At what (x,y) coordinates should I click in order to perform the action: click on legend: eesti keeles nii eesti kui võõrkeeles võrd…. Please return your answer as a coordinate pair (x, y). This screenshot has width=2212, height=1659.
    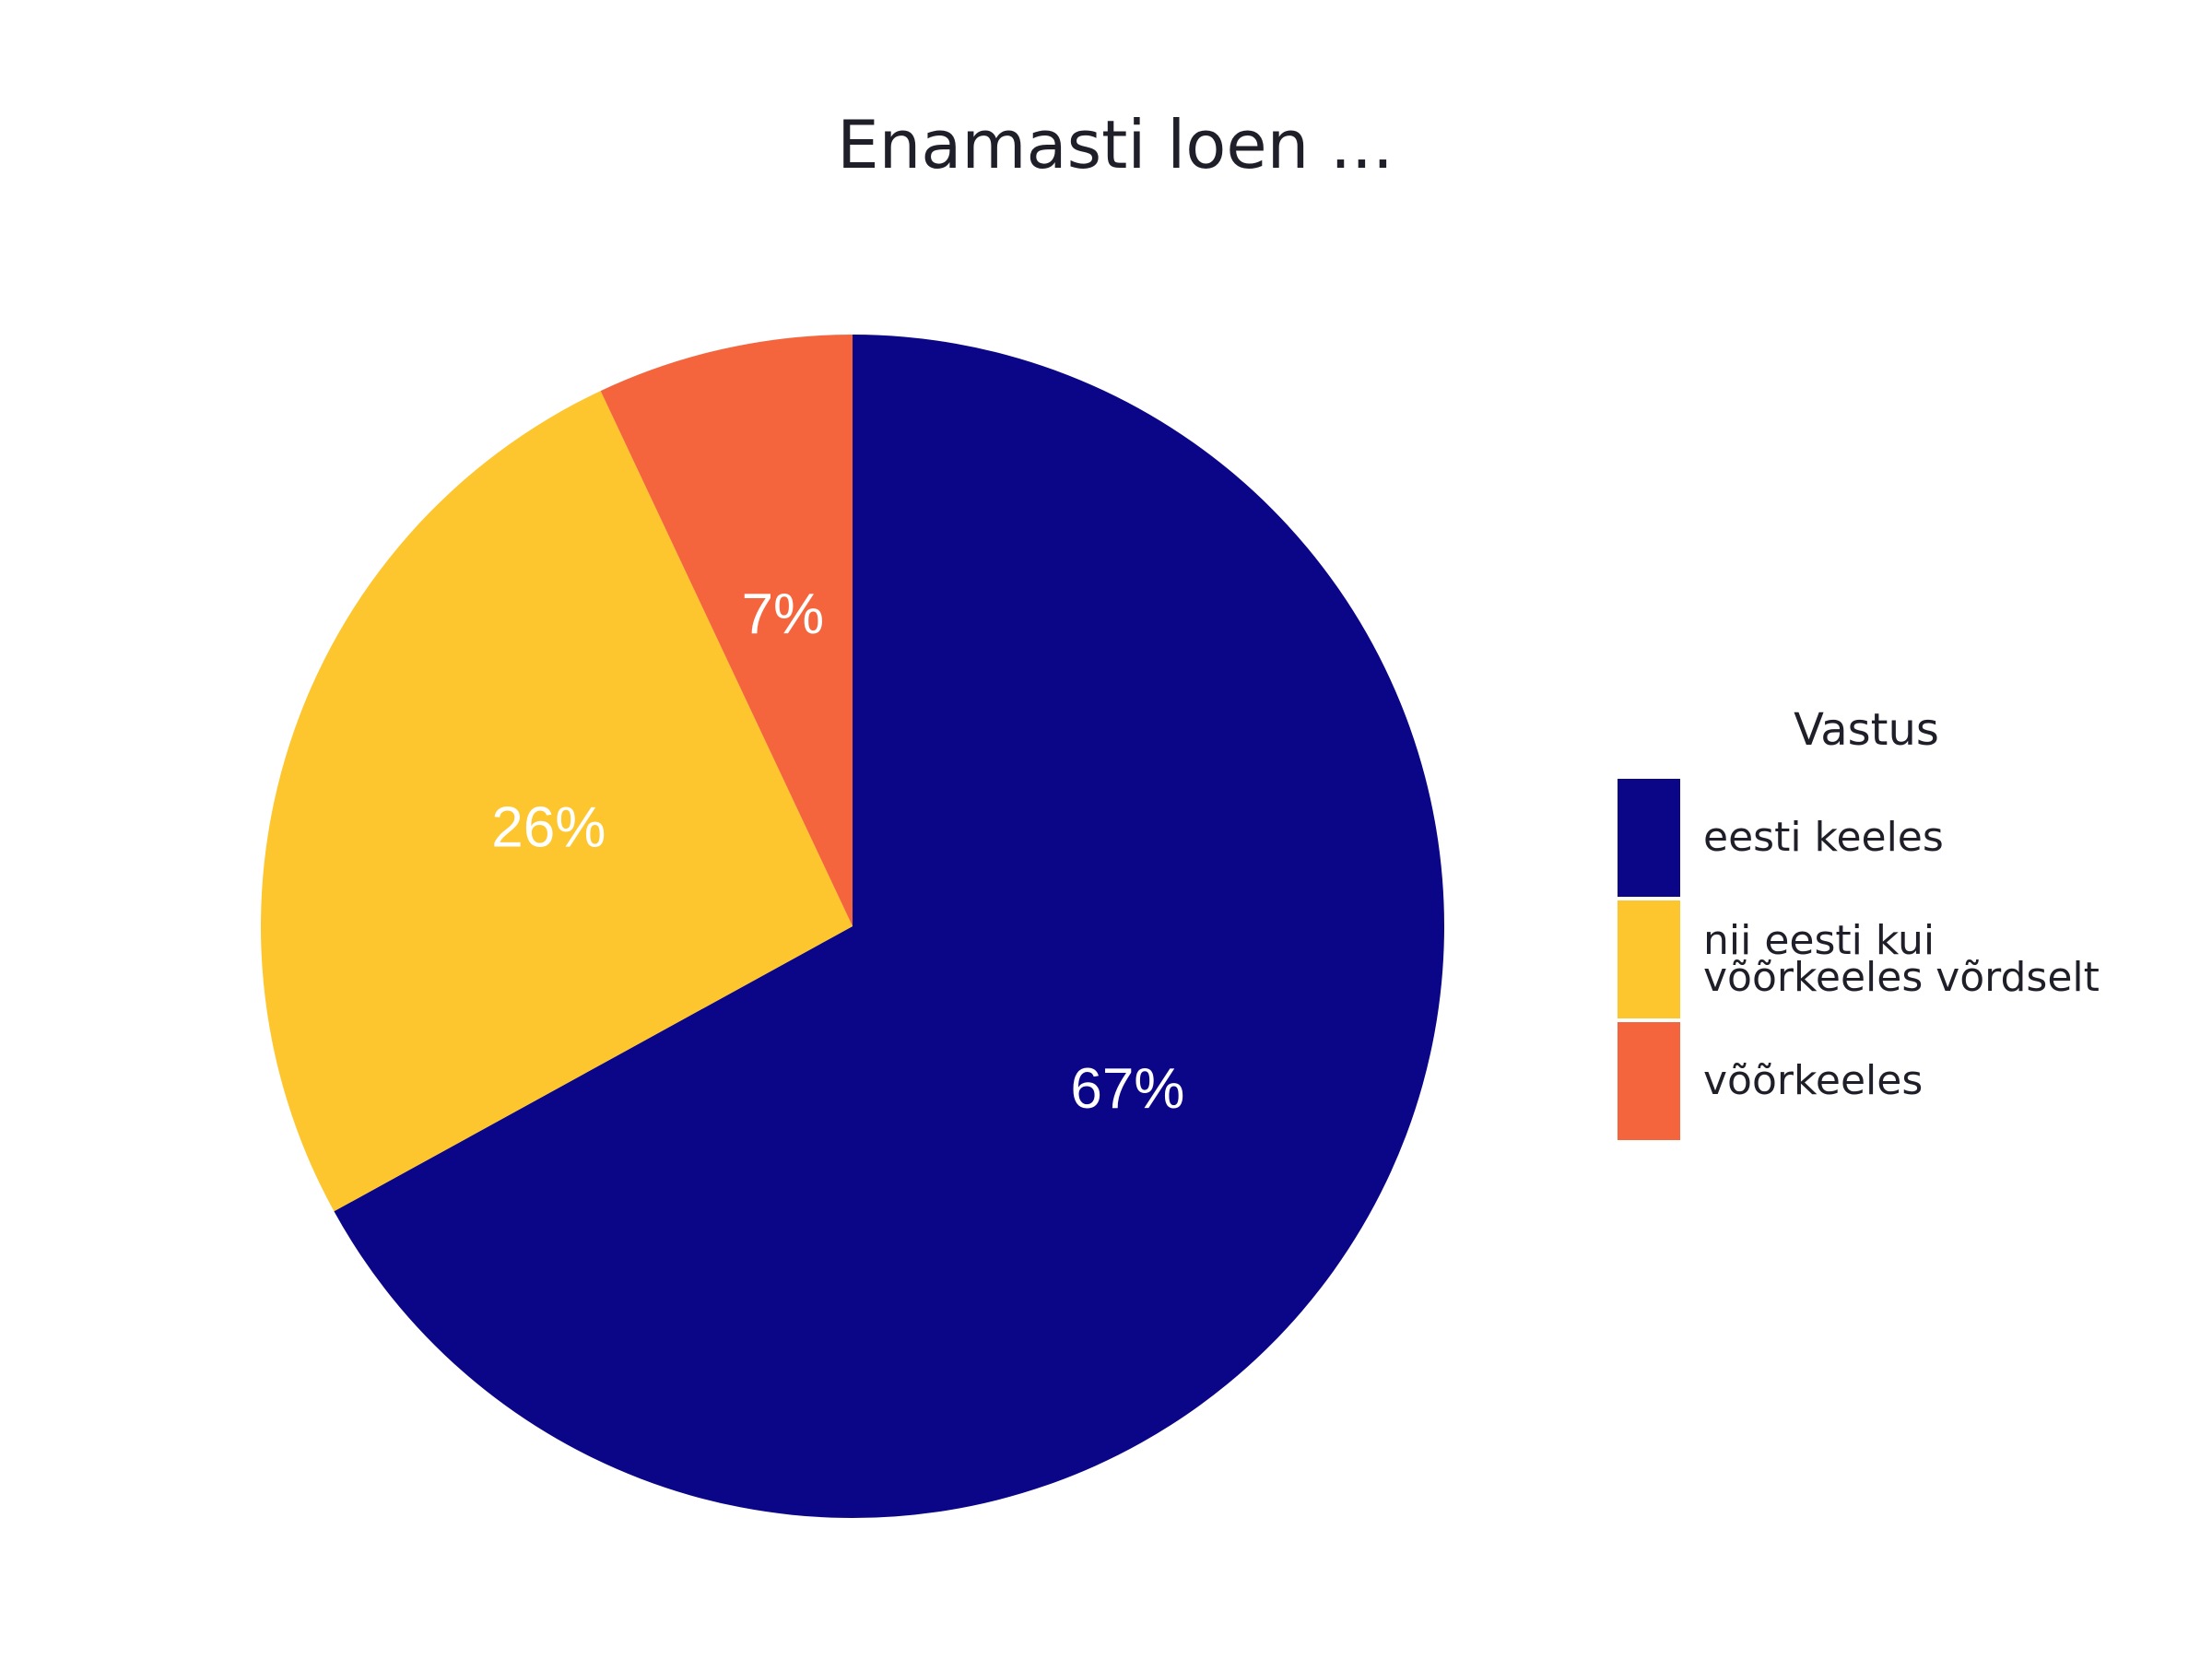
    Looking at the image, I should click on (1859, 959).